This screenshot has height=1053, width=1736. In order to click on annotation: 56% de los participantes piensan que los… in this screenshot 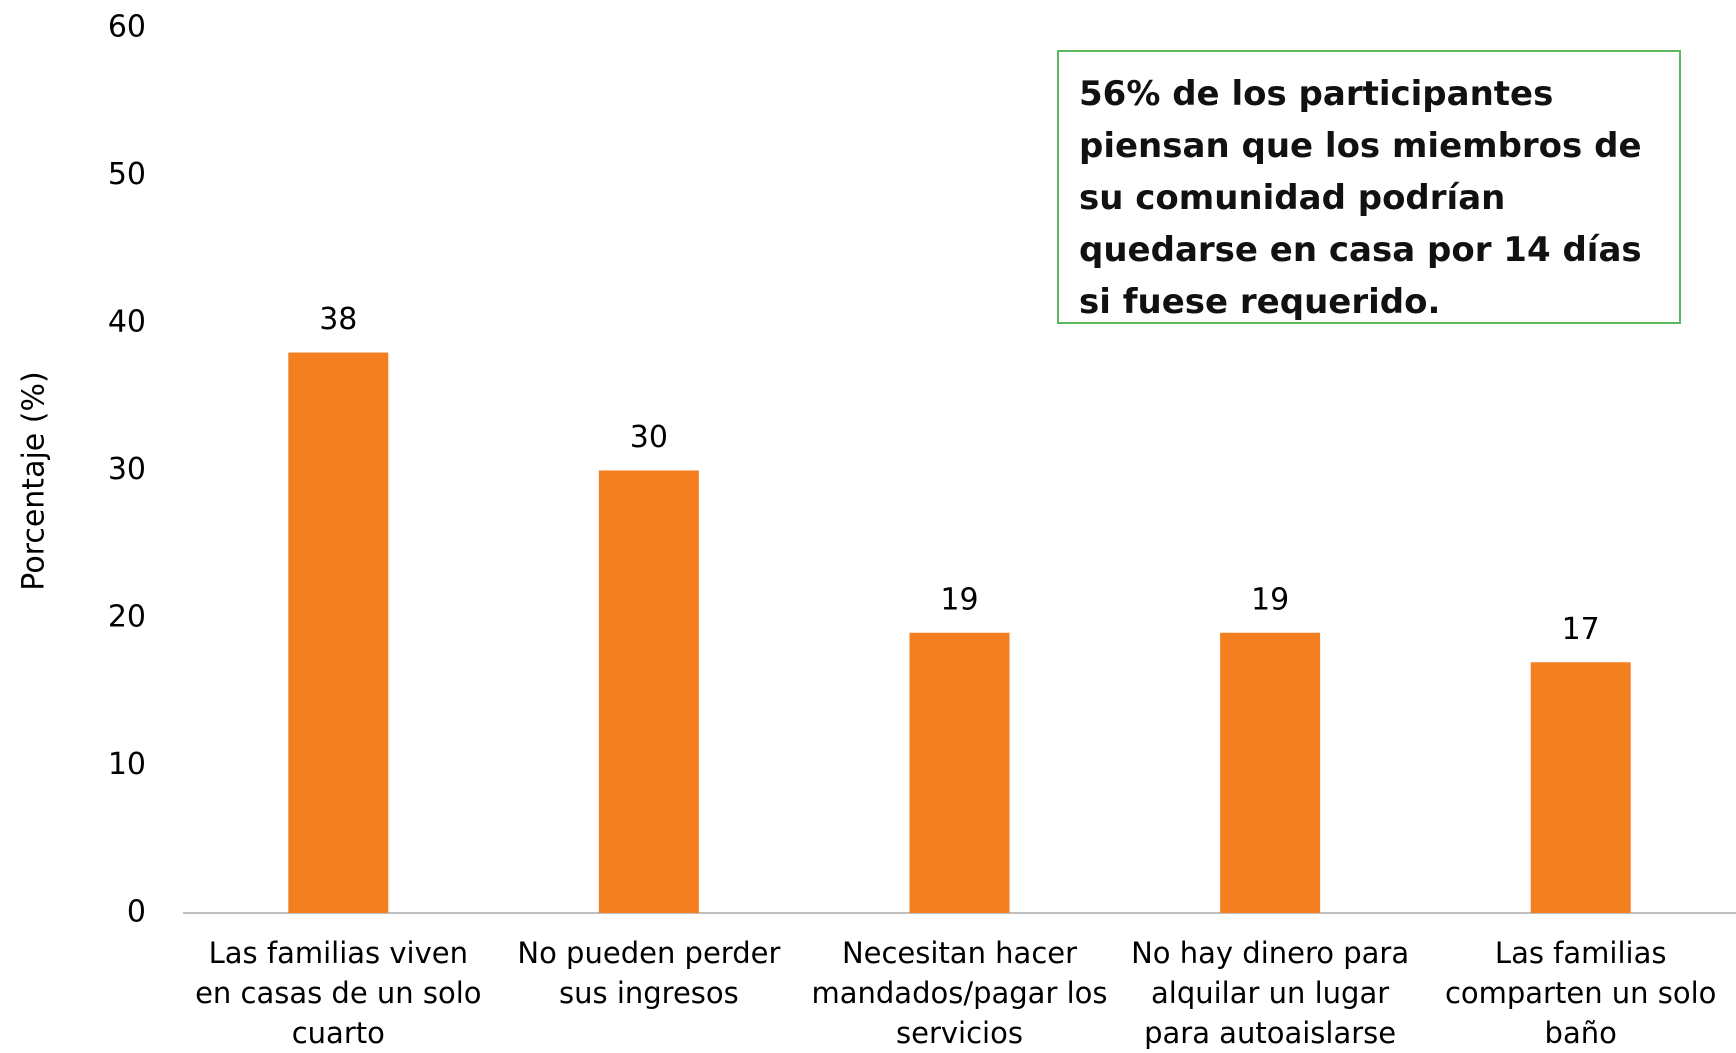, I will do `click(1369, 187)`.